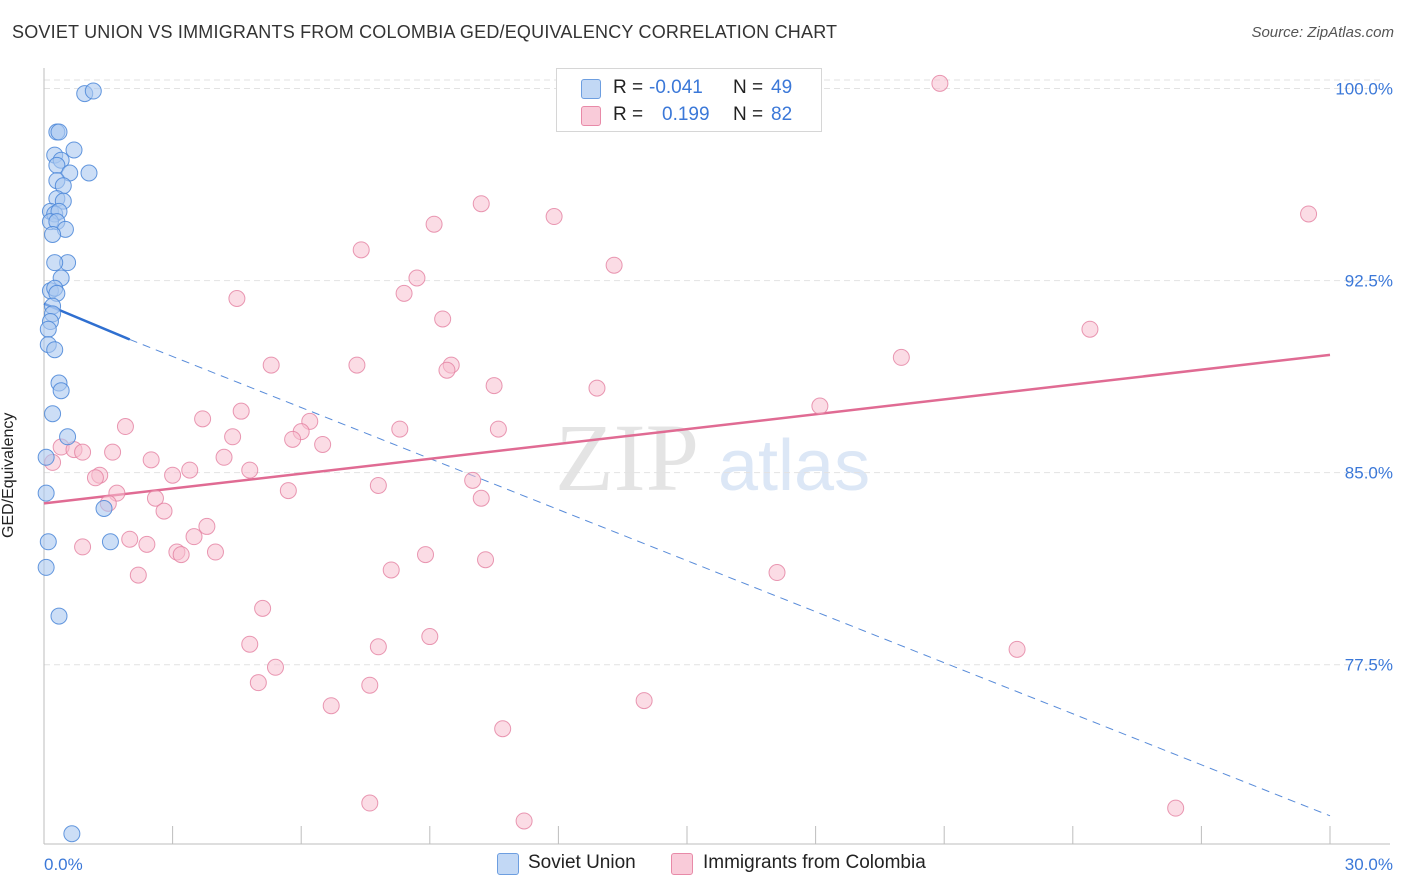  What do you see at coordinates (78, 462) in the screenshot?
I see `series-soviet-points` at bounding box center [78, 462].